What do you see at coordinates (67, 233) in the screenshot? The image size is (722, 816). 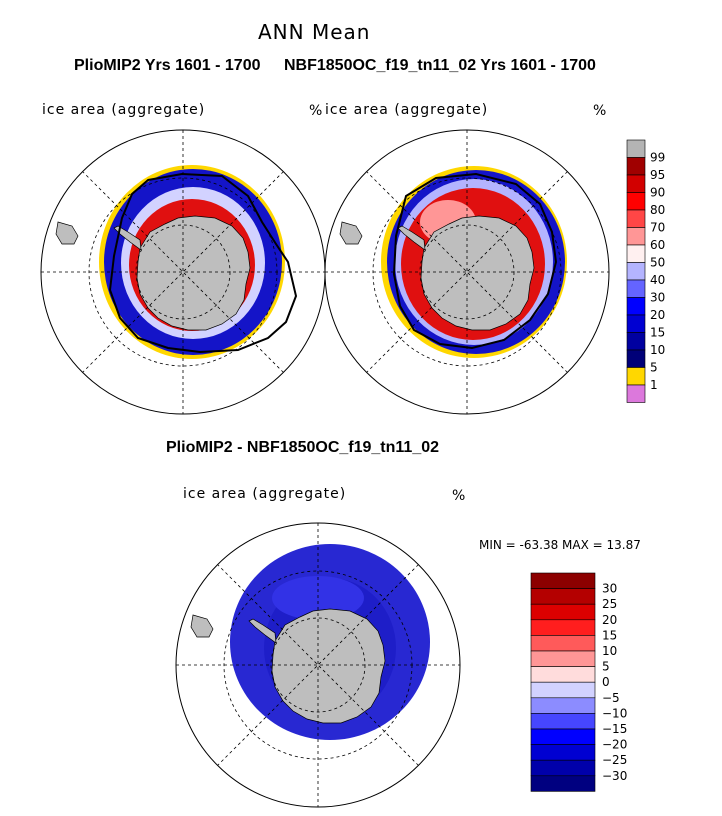 I see `left-south-america` at bounding box center [67, 233].